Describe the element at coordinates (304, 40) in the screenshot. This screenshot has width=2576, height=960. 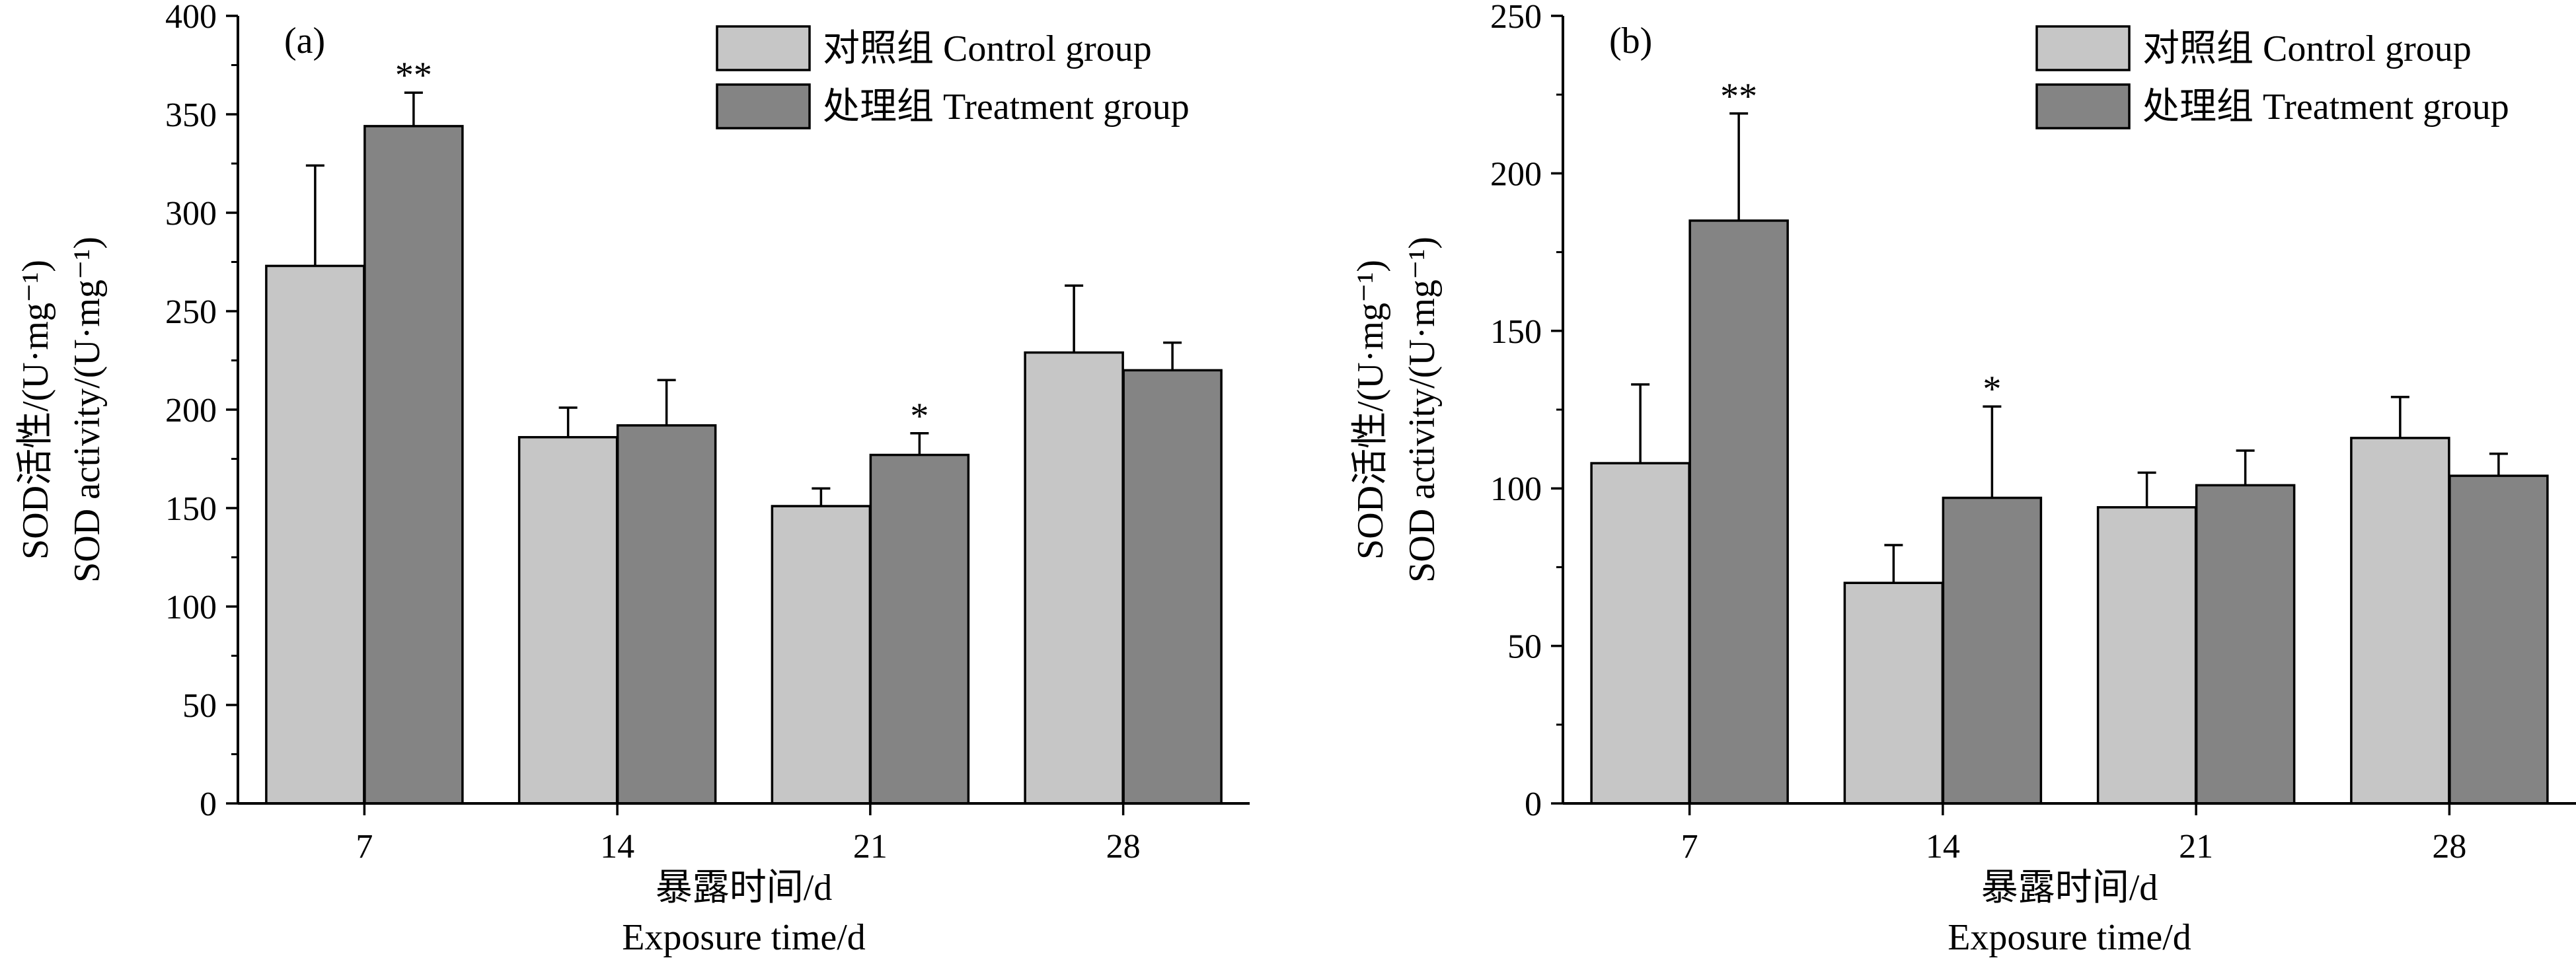
I see `panel-label: (a)` at that location.